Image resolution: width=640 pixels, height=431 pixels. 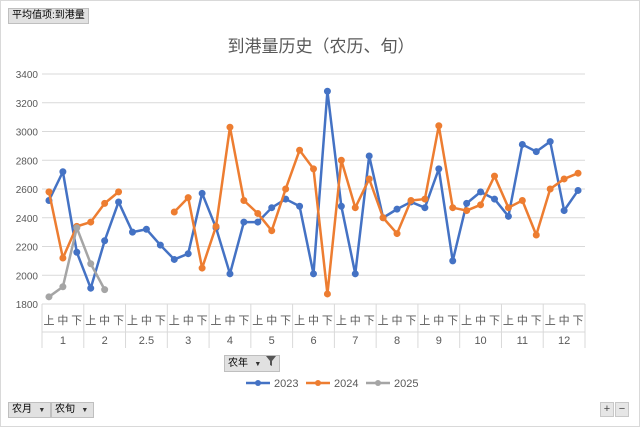 What do you see at coordinates (252, 363) in the screenshot?
I see `year-field-button: 农年 ▼` at bounding box center [252, 363].